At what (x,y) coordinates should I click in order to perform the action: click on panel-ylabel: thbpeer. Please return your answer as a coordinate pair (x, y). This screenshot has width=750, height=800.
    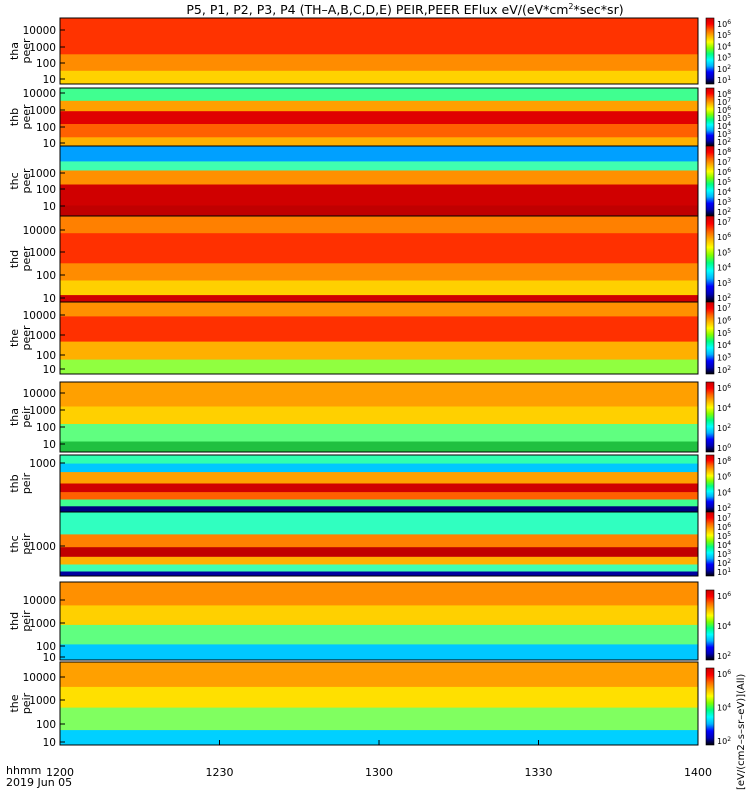
    Looking at the image, I should click on (20, 117).